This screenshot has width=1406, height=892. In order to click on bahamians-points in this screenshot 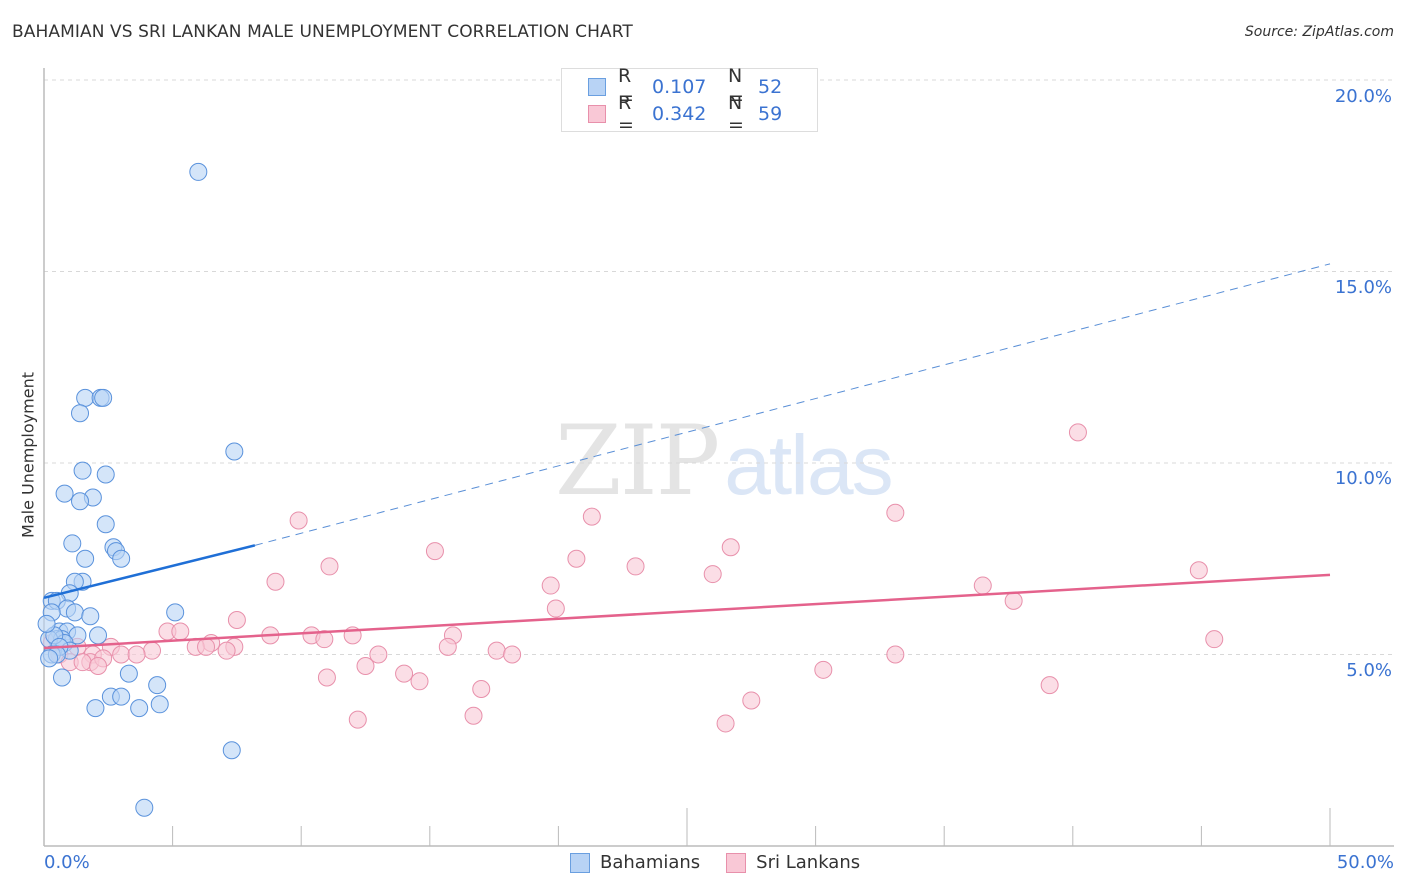, I will do `click(140, 489)`.